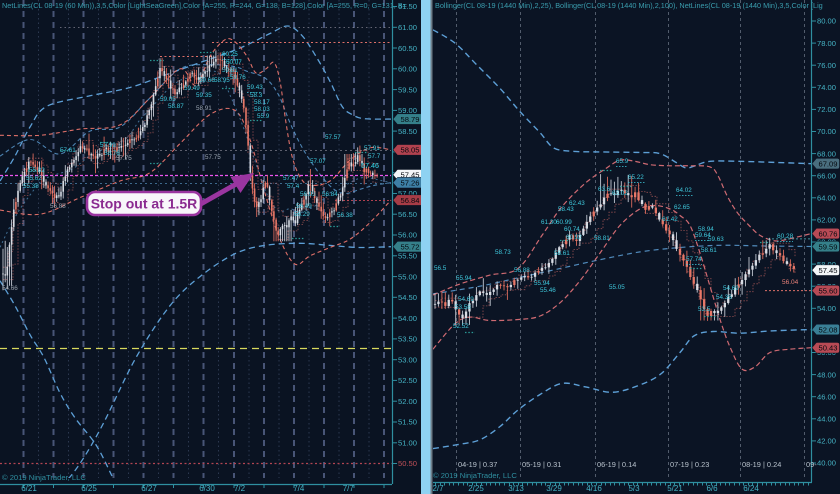 The width and height of the screenshot is (840, 494). I want to click on svg-text: 52.52, so click(461, 326).